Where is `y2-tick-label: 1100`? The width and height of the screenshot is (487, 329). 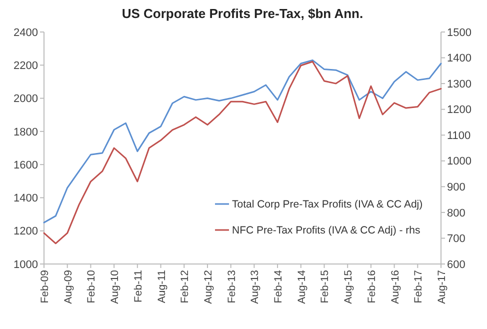 y2-tick-label: 1100 is located at coordinates (459, 136).